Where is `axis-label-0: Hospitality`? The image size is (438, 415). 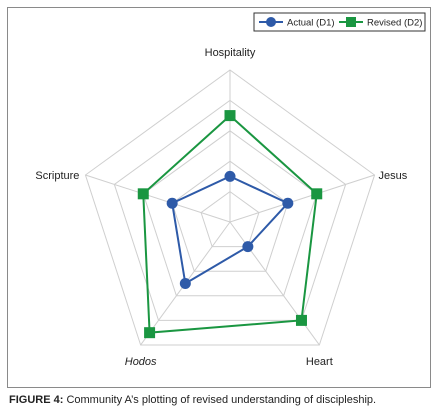
axis-label-0: Hospitality is located at coordinates (230, 53).